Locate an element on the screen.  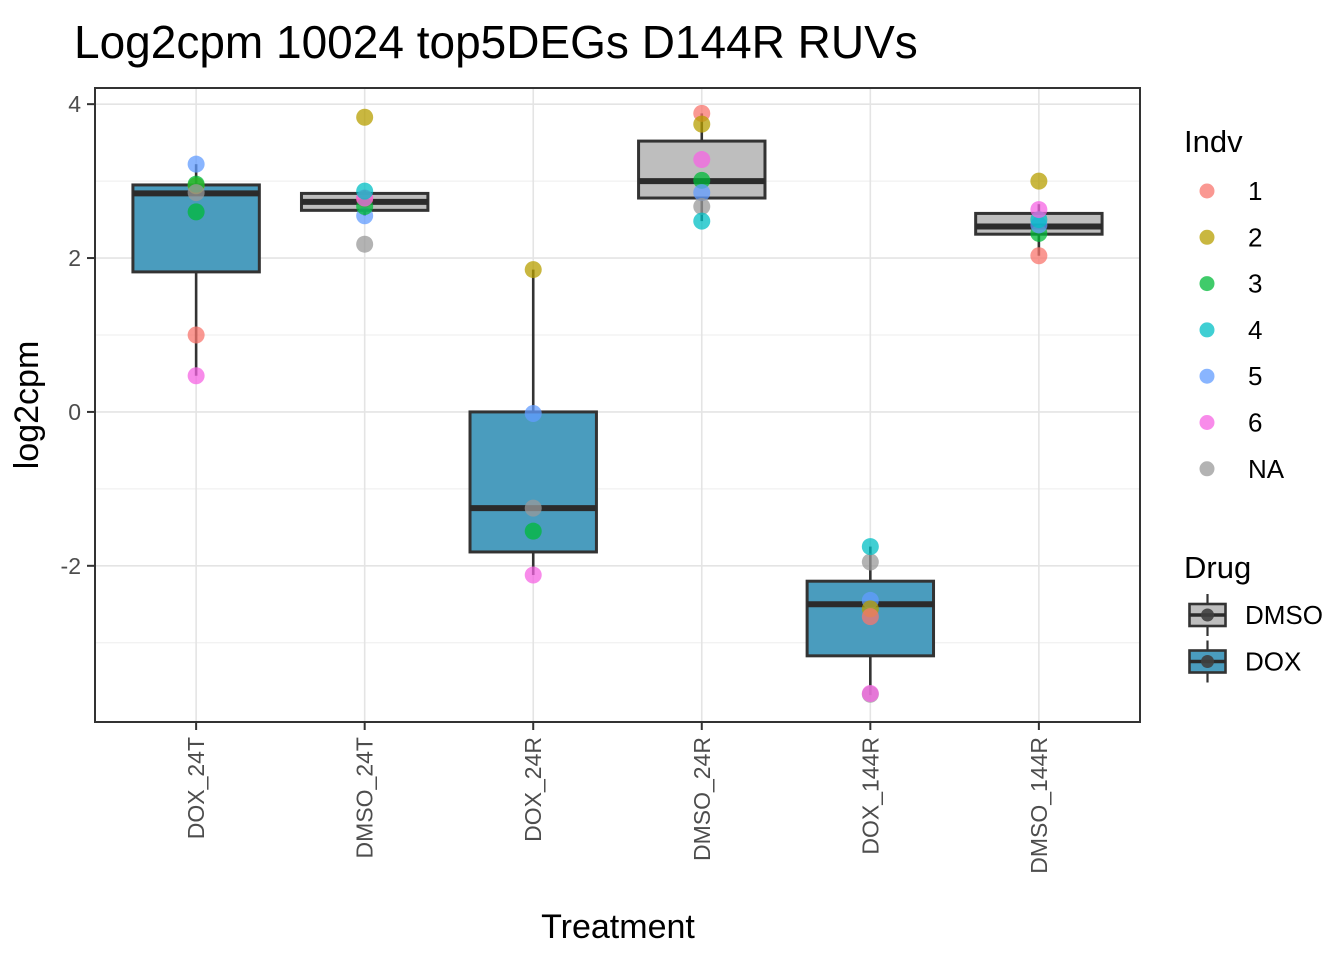
legend-indv-label: 6 is located at coordinates (1255, 423).